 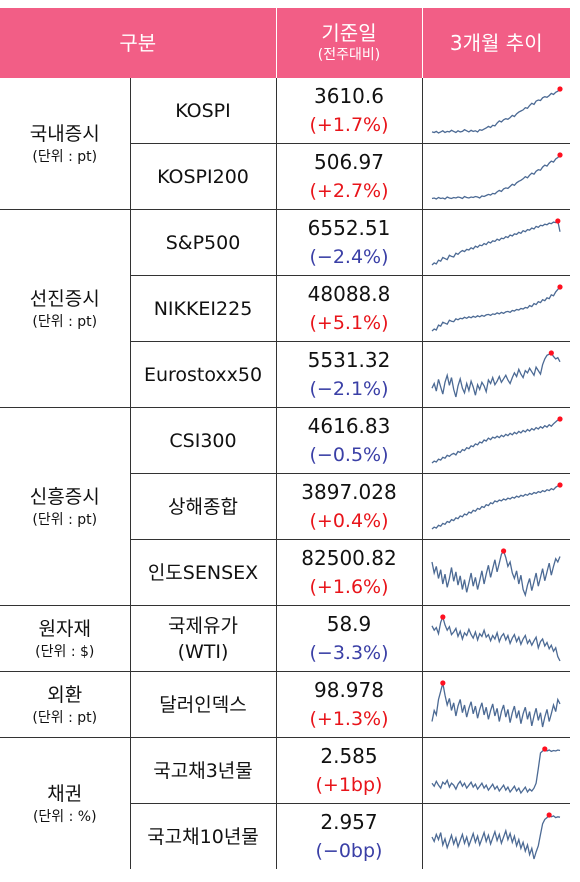 What do you see at coordinates (349, 572) in the screenshot?
I see `value-cell: 82500.82 (+1.6%)` at bounding box center [349, 572].